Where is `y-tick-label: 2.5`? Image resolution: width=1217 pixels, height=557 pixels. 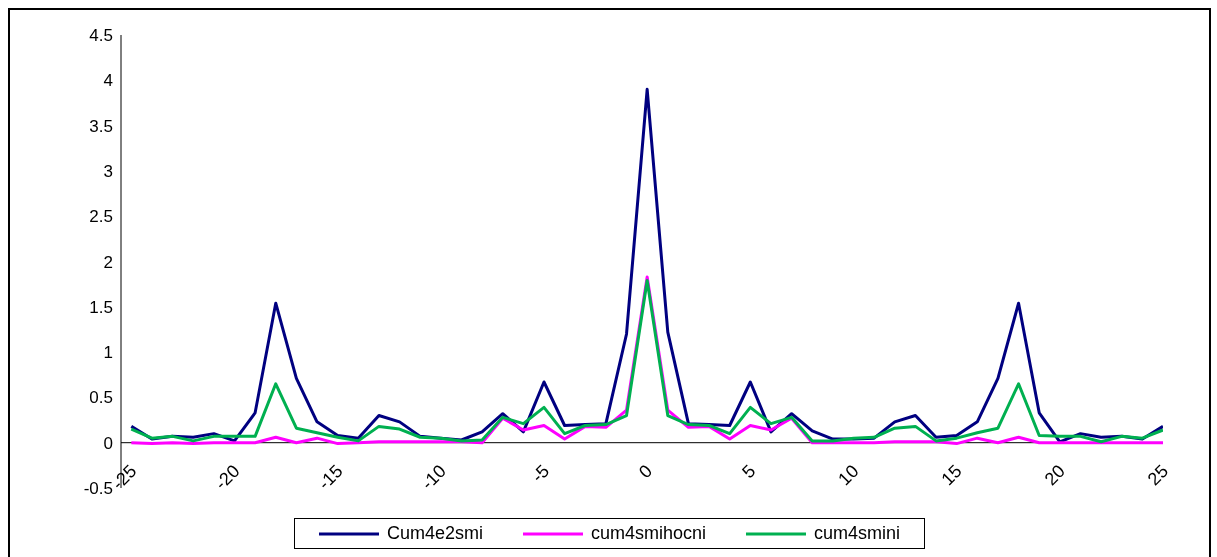
y-tick-label: 2.5 is located at coordinates (101, 217).